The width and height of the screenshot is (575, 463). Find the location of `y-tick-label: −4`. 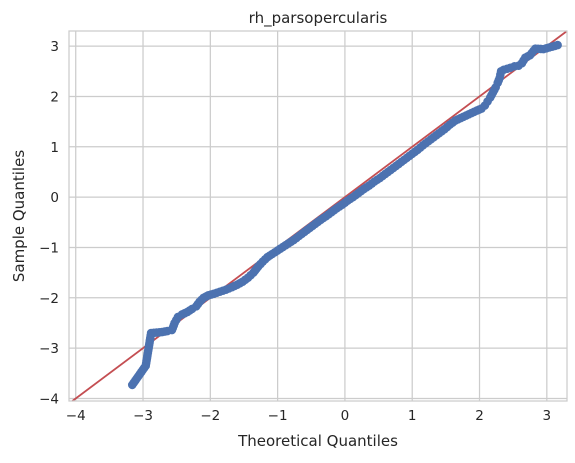

y-tick-label: −4 is located at coordinates (49, 399).